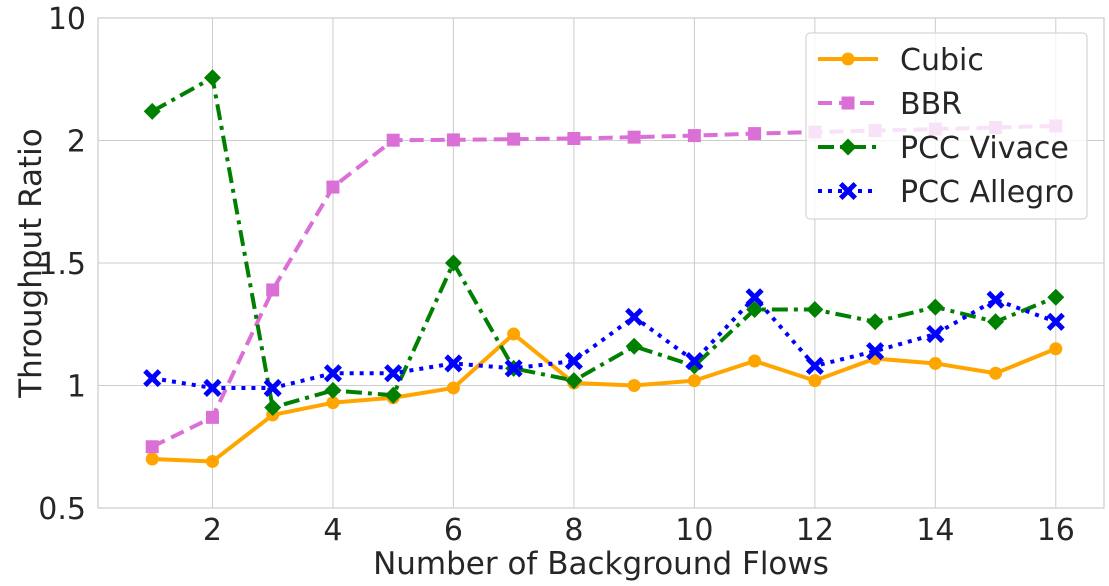 Image resolution: width=1109 pixels, height=586 pixels. I want to click on x-tick-label: 8, so click(573, 530).